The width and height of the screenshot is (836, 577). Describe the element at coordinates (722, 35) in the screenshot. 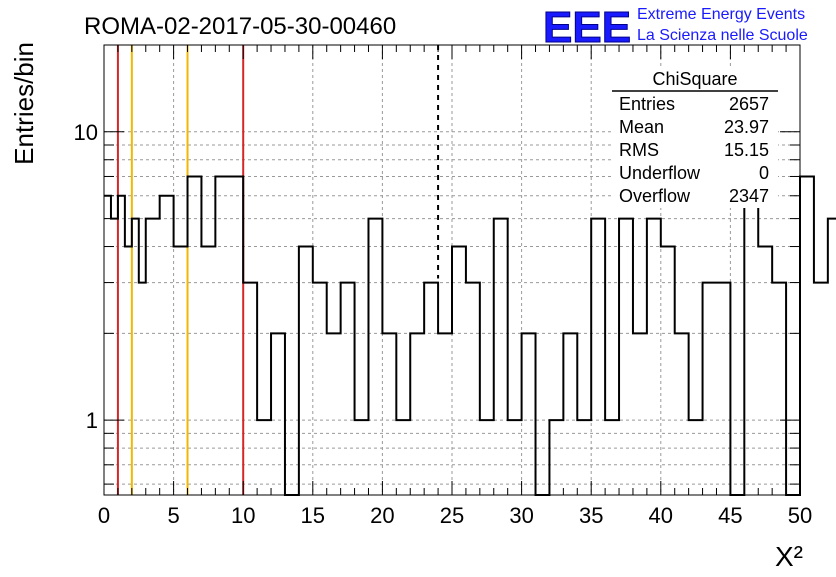

I see `logo-line2: La Scienza nelle Scuole` at that location.